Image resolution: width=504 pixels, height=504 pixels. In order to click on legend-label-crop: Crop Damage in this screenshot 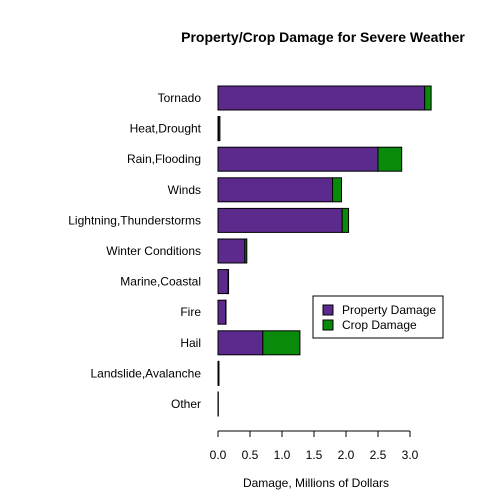, I will do `click(379, 325)`.